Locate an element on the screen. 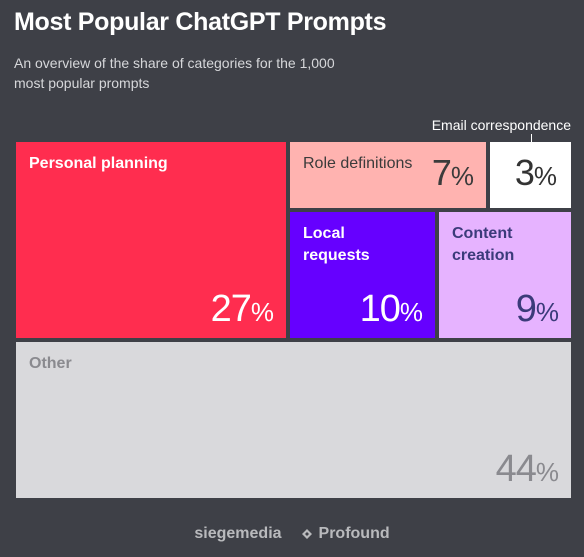  footer: siegemedia Profound is located at coordinates (292, 534).